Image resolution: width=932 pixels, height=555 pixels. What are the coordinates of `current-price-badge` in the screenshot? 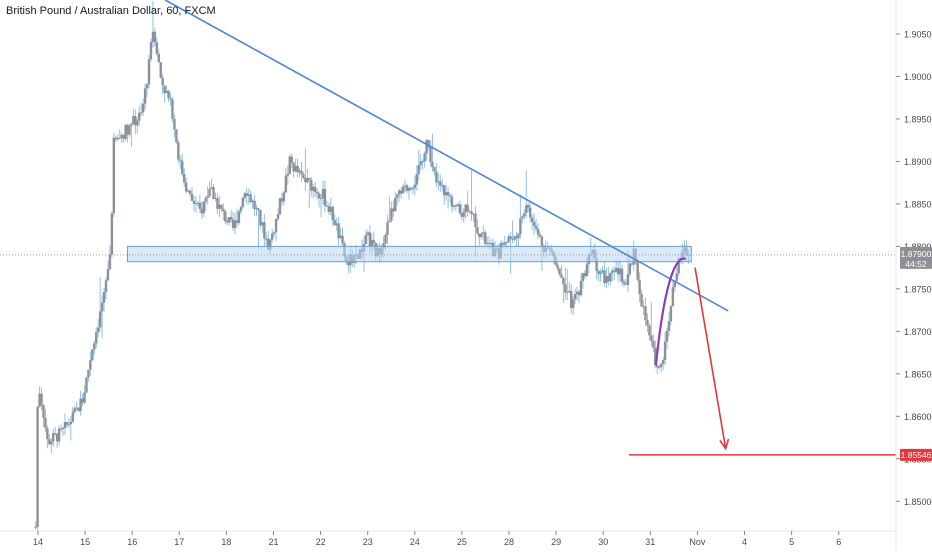 It's located at (916, 257).